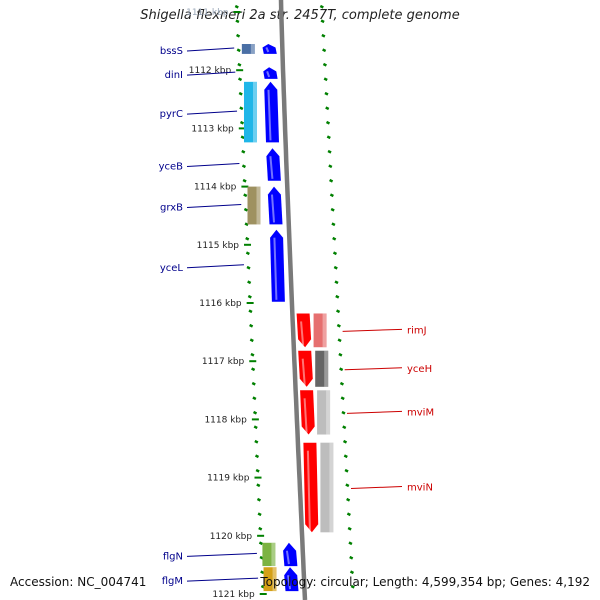  What do you see at coordinates (212, 112) in the screenshot?
I see `leader-line-pyrC` at bounding box center [212, 112].